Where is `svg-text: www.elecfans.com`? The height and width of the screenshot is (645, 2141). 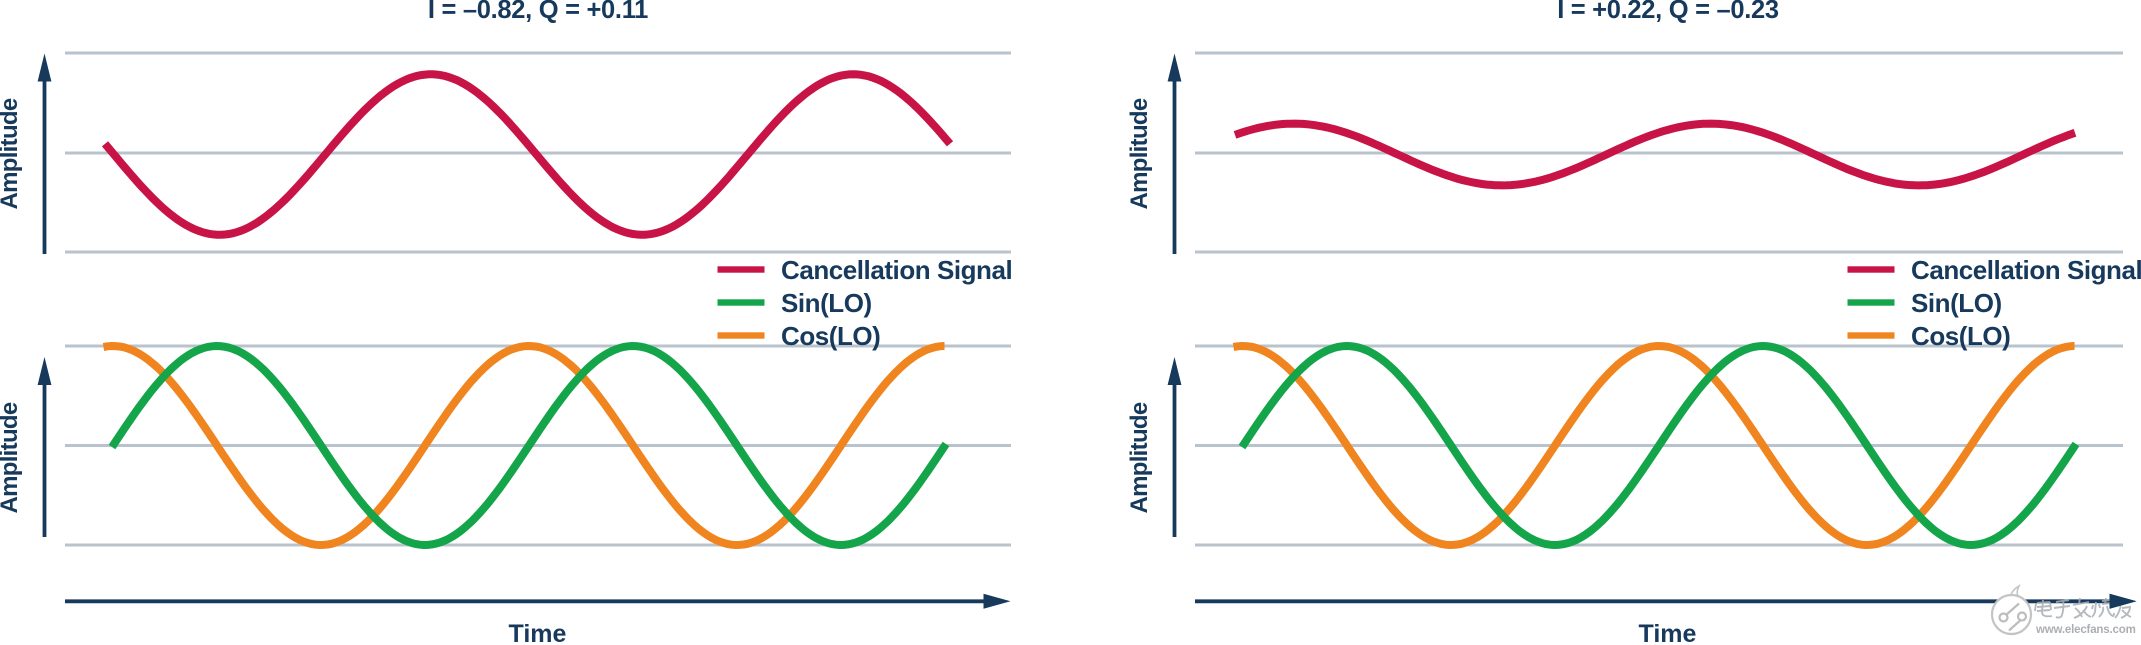 svg-text: www.elecfans.com is located at coordinates (2085, 630).